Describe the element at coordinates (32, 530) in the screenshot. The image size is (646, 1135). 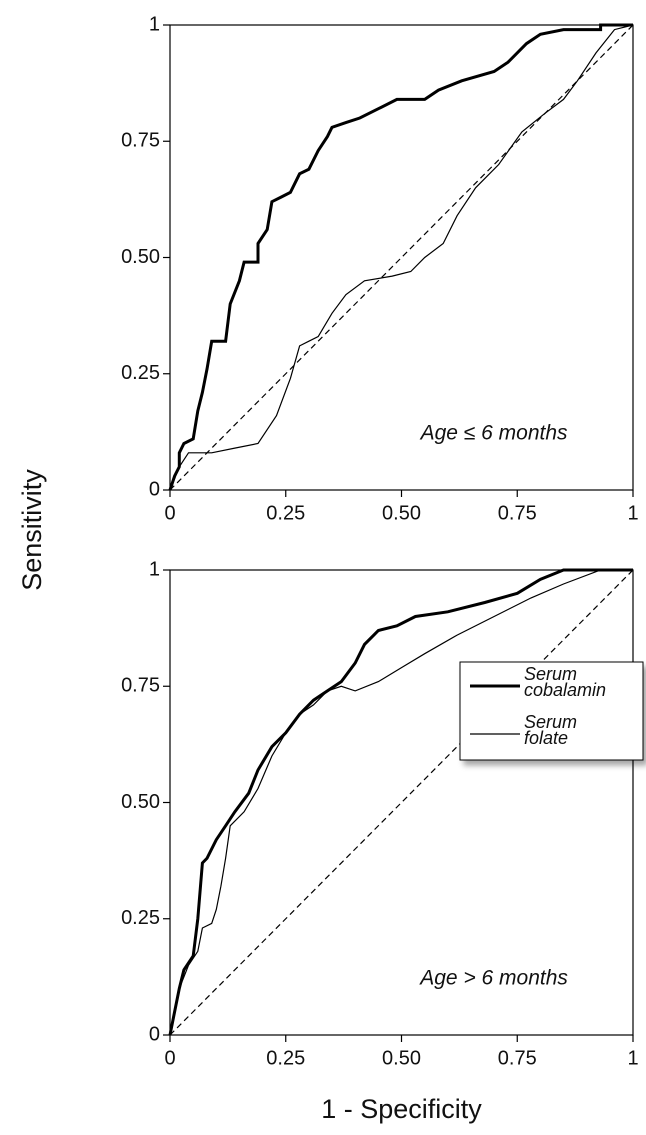
I see `y-axis-title: Sensitivity` at that location.